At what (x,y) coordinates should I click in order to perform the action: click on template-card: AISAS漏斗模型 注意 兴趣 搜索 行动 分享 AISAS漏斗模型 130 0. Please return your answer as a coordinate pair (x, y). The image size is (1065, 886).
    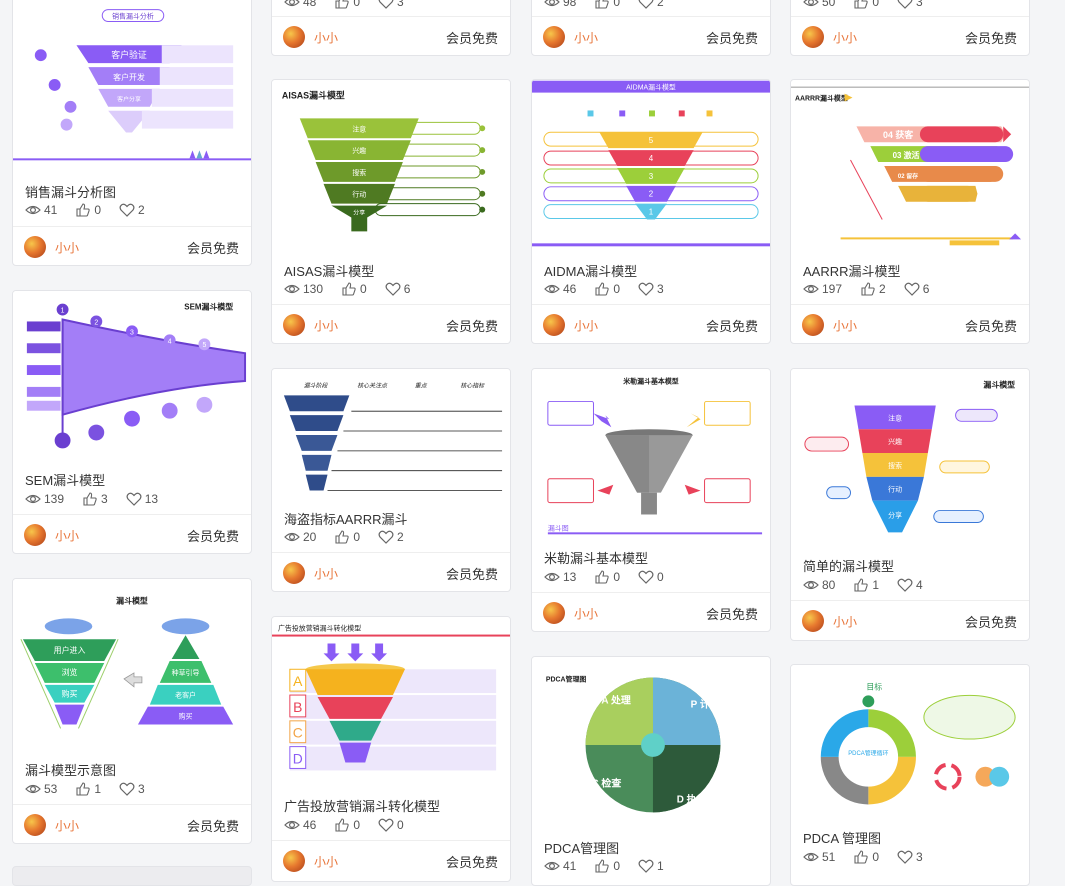
    Looking at the image, I should click on (391, 211).